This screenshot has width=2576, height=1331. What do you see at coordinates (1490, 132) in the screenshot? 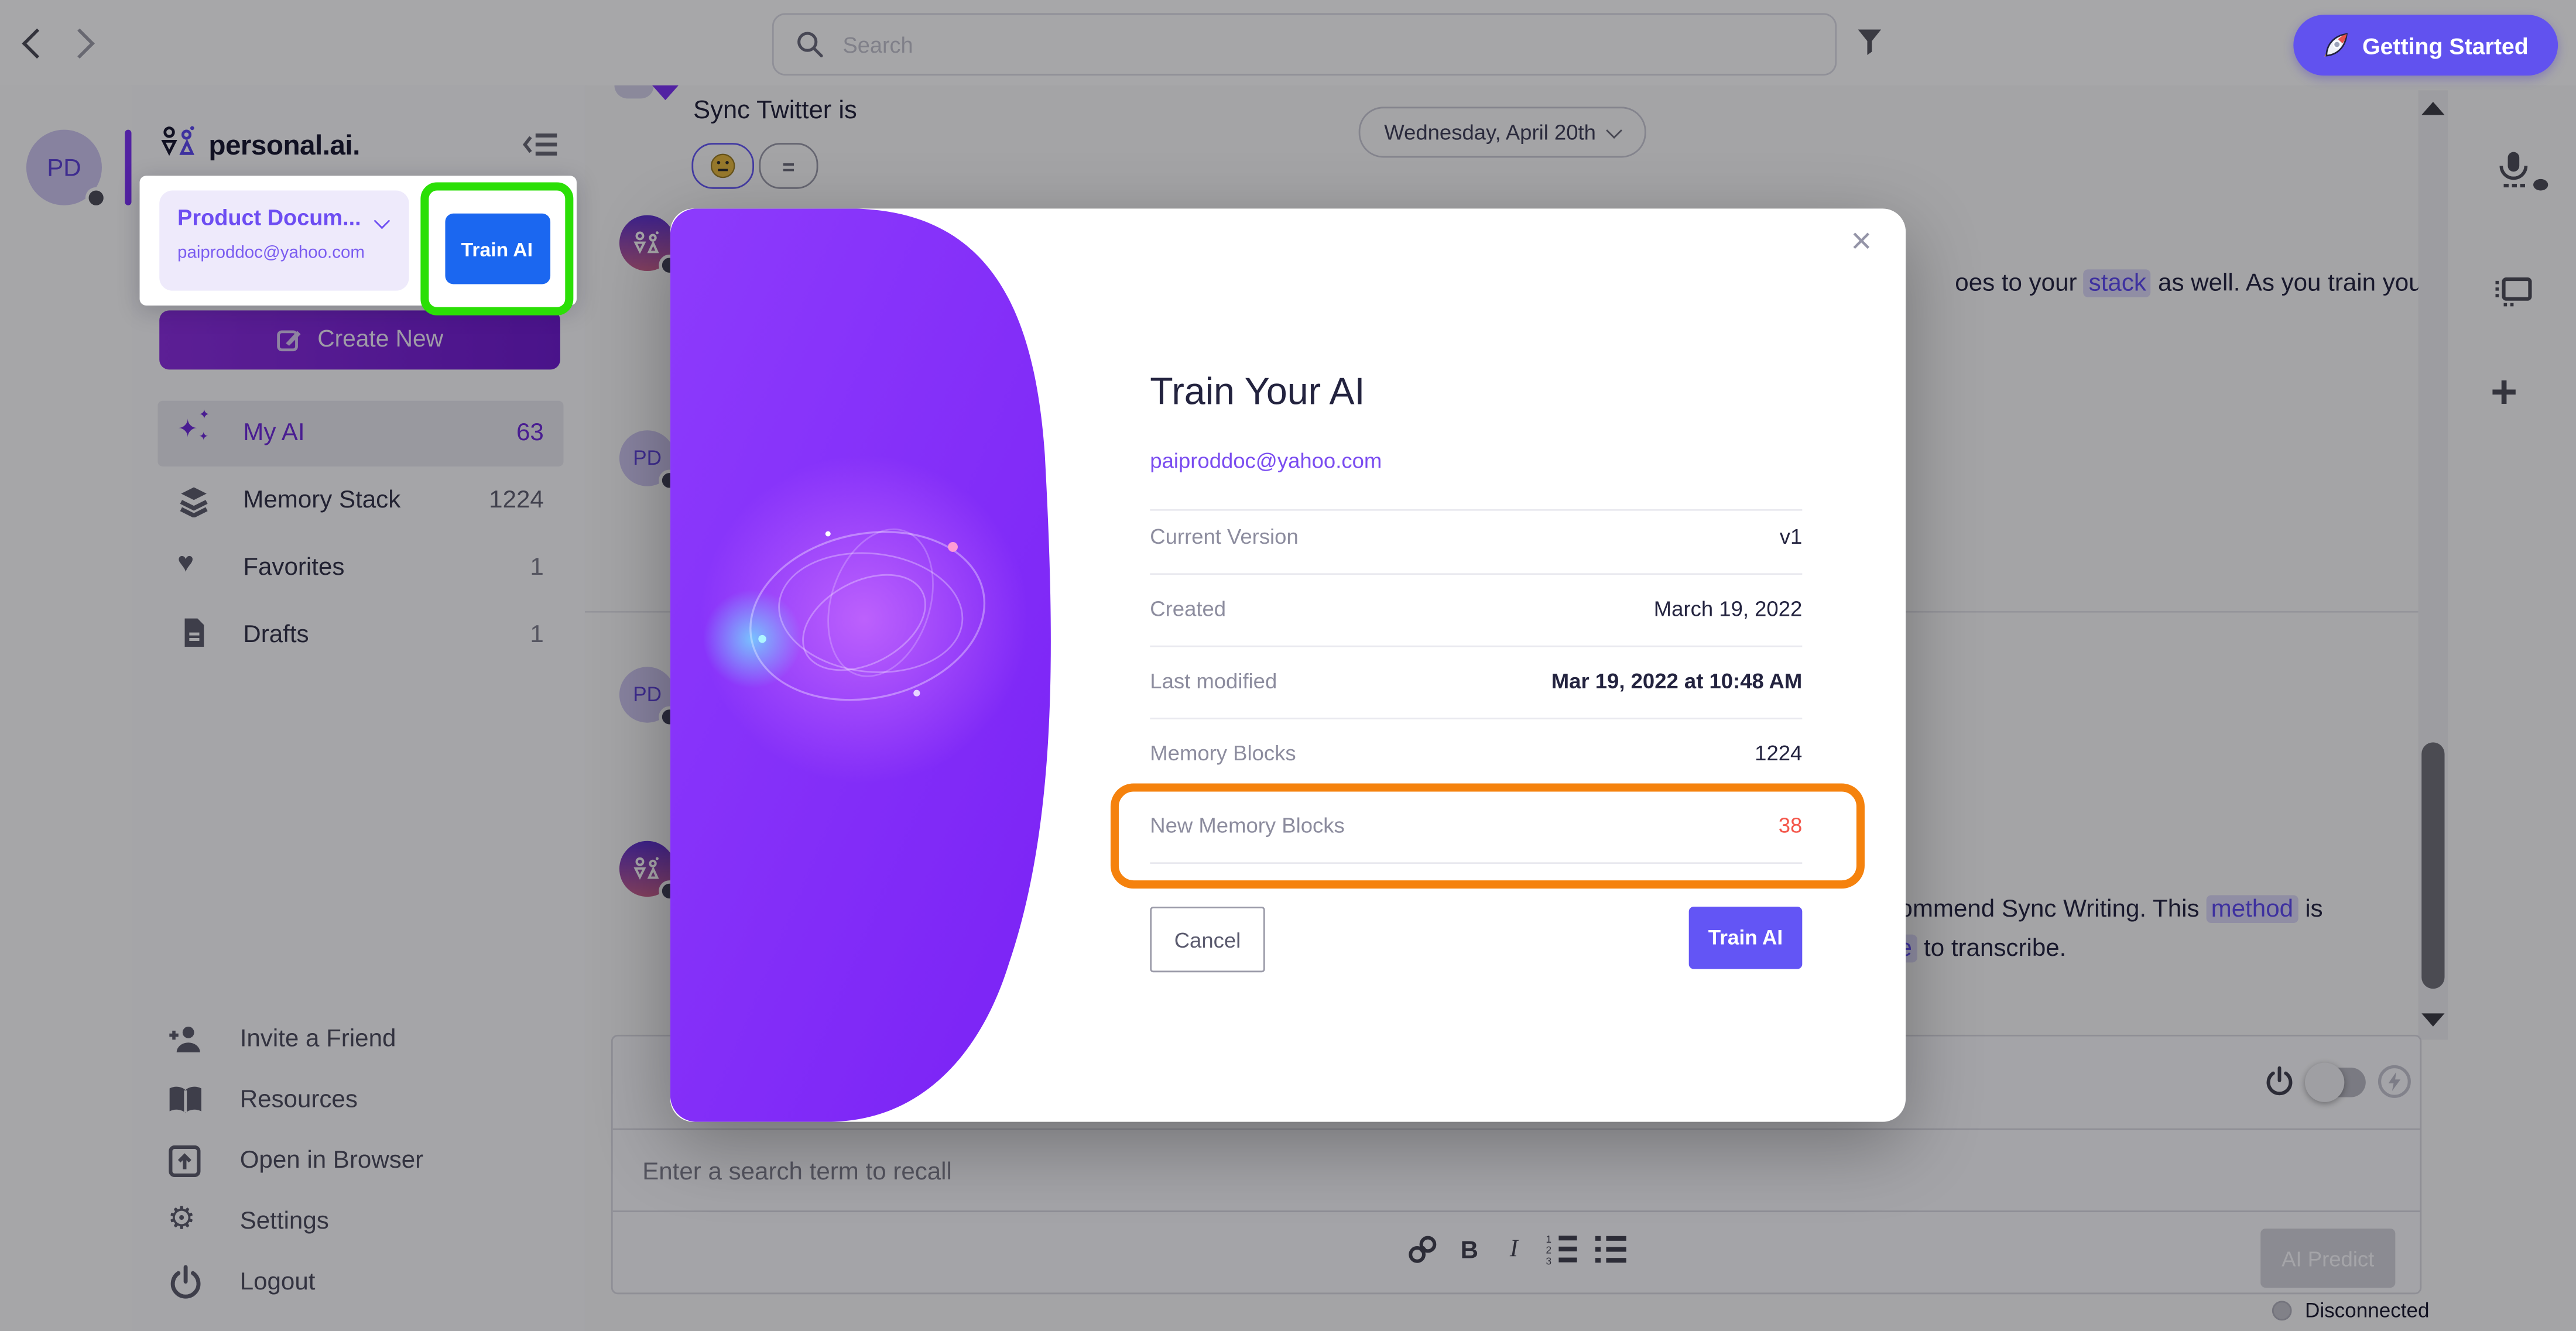
I see `date-selector-label: Wednesday, April 20th` at bounding box center [1490, 132].